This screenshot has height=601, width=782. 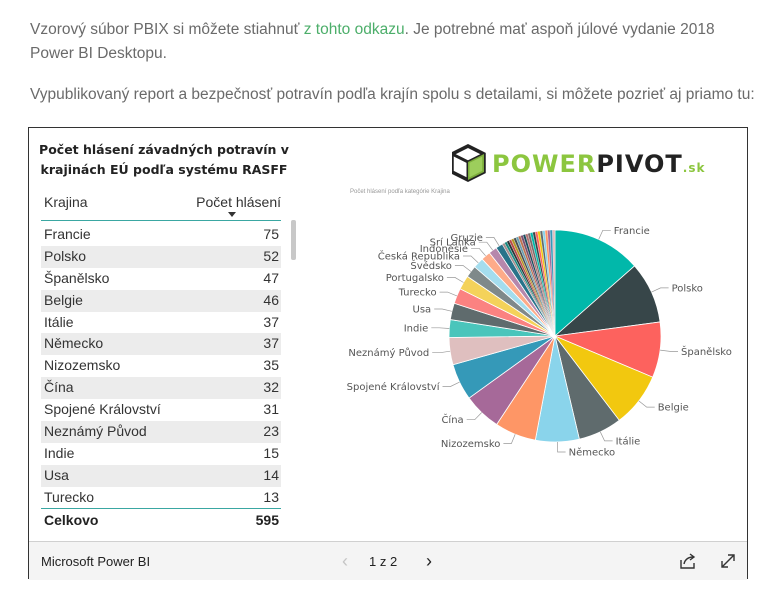 I want to click on pie-label: Spojené Království, so click(x=394, y=387).